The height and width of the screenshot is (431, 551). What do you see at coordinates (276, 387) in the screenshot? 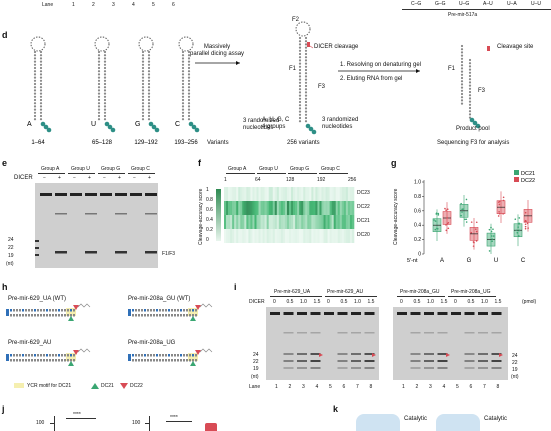
I see `i-lane-1: 1` at bounding box center [276, 387].